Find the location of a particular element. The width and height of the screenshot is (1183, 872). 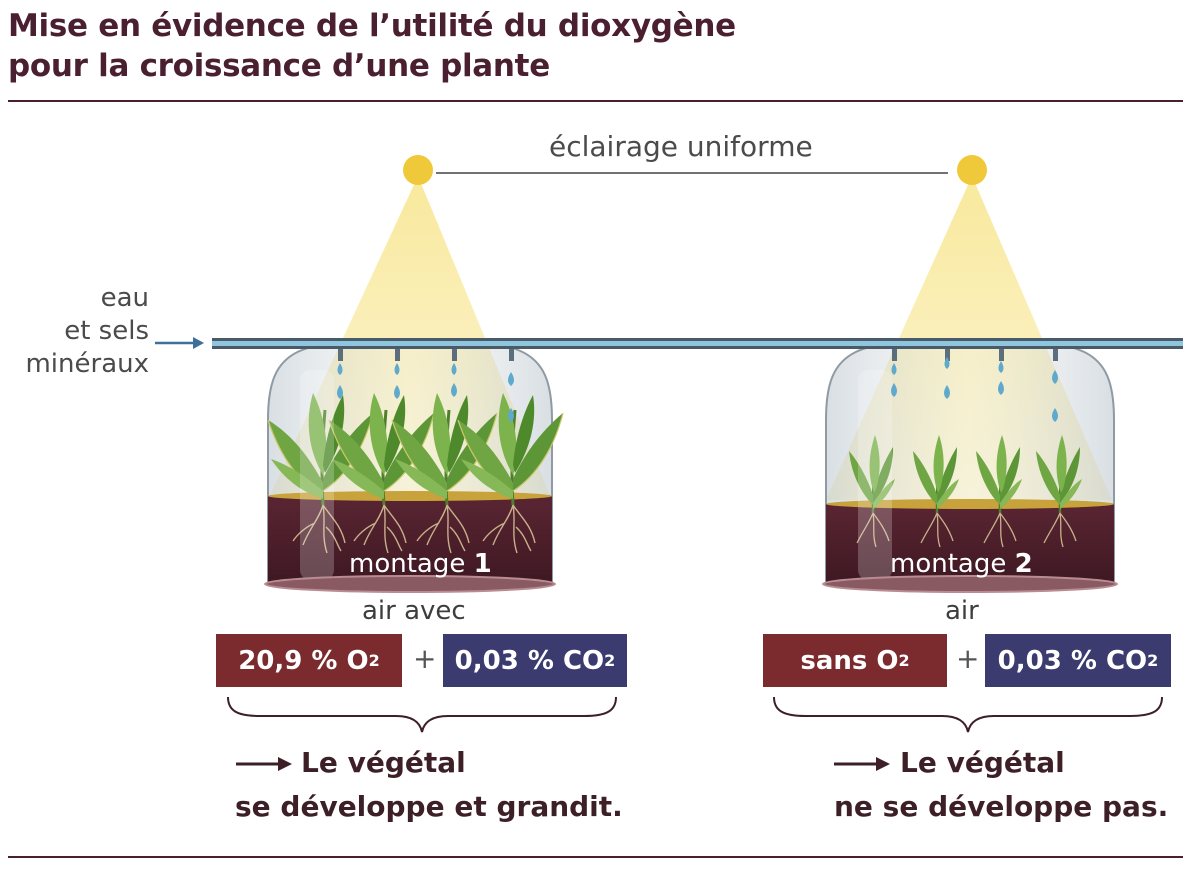

title-line-2: pour la croissance d’une plante is located at coordinates (279, 66).